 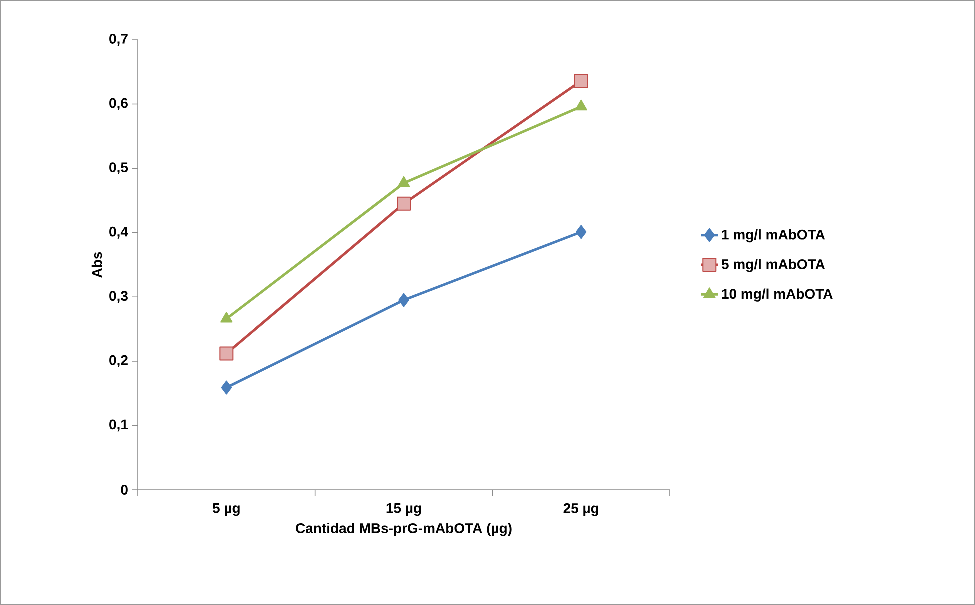 I want to click on y-tick-label: 0,6, so click(x=119, y=104).